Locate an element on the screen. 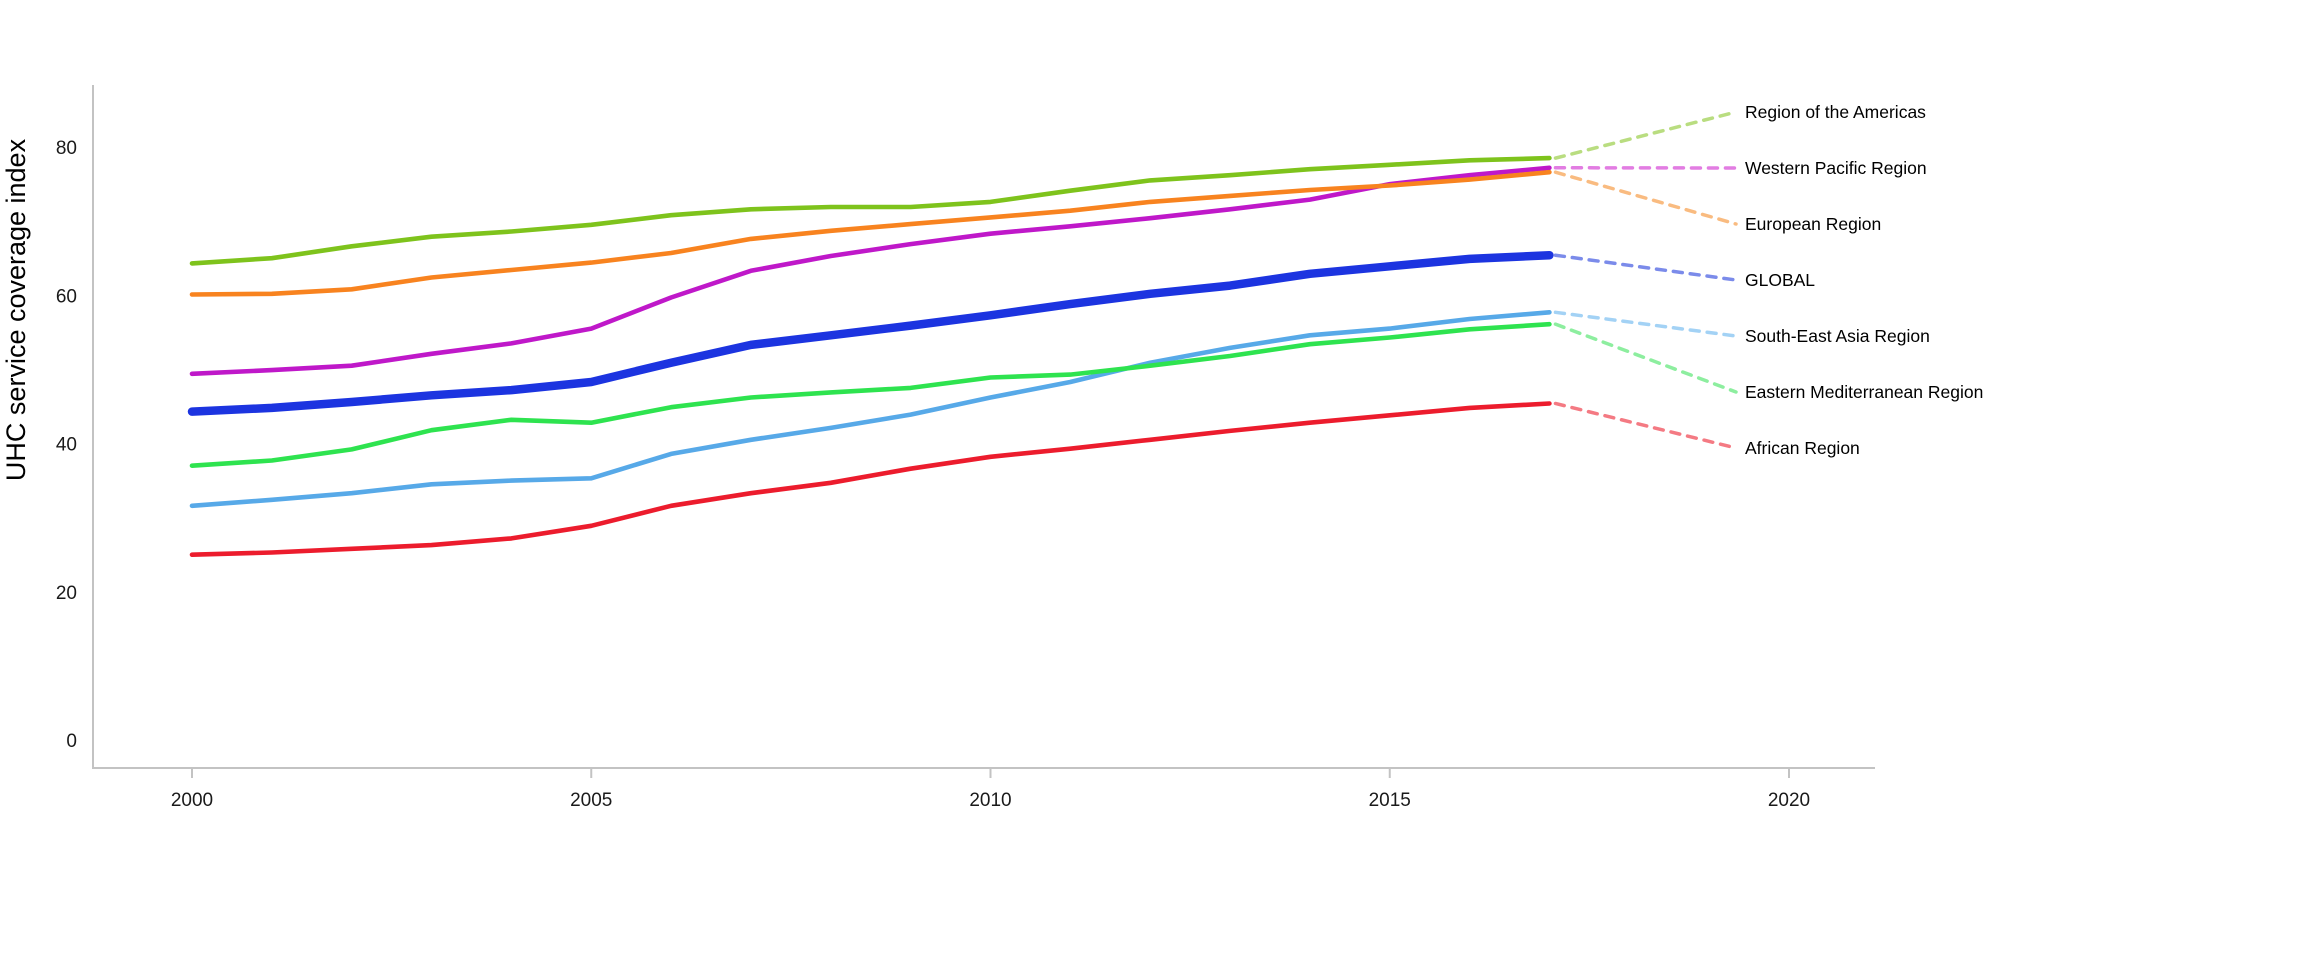  x-tick-label: 2010 is located at coordinates (990, 800).